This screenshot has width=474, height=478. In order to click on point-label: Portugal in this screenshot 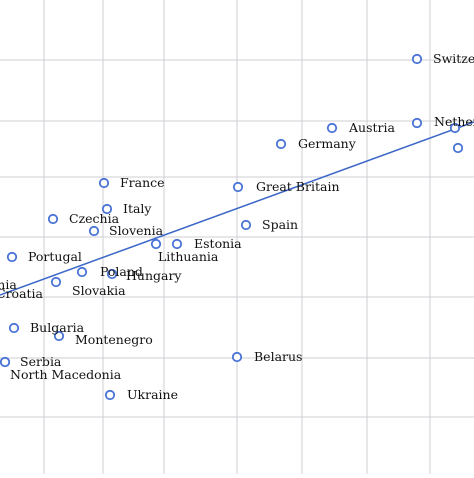, I will do `click(55, 256)`.